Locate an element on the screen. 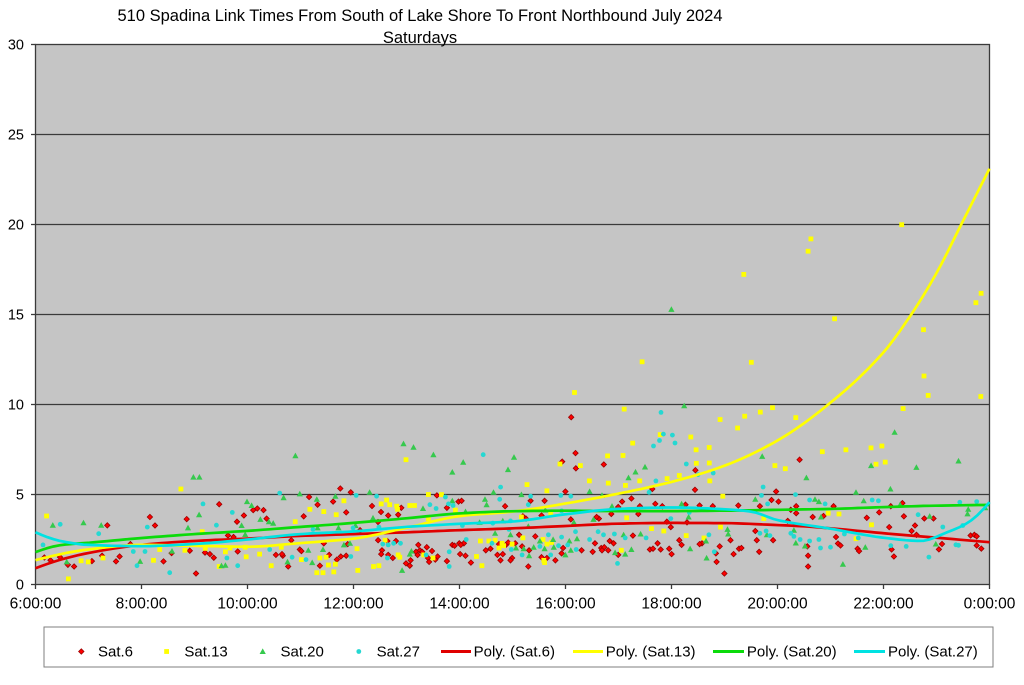 This screenshot has height=685, width=1024. svg-text: 18:00:00 is located at coordinates (671, 604).